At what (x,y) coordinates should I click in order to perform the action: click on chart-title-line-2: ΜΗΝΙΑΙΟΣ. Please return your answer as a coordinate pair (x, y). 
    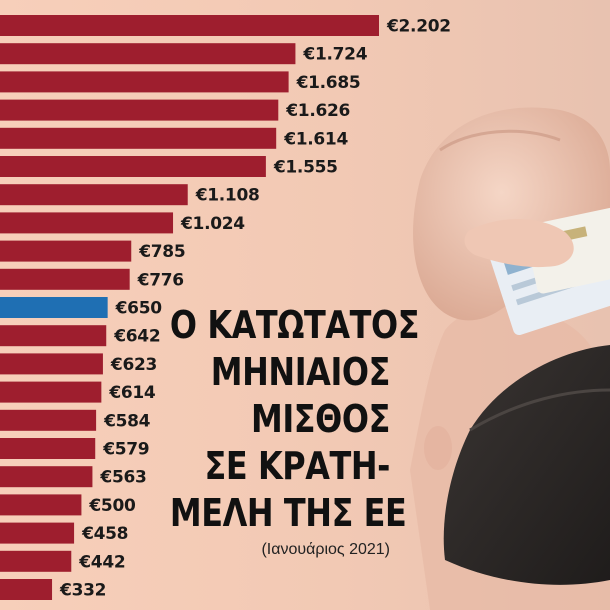
    Looking at the image, I should click on (300, 372).